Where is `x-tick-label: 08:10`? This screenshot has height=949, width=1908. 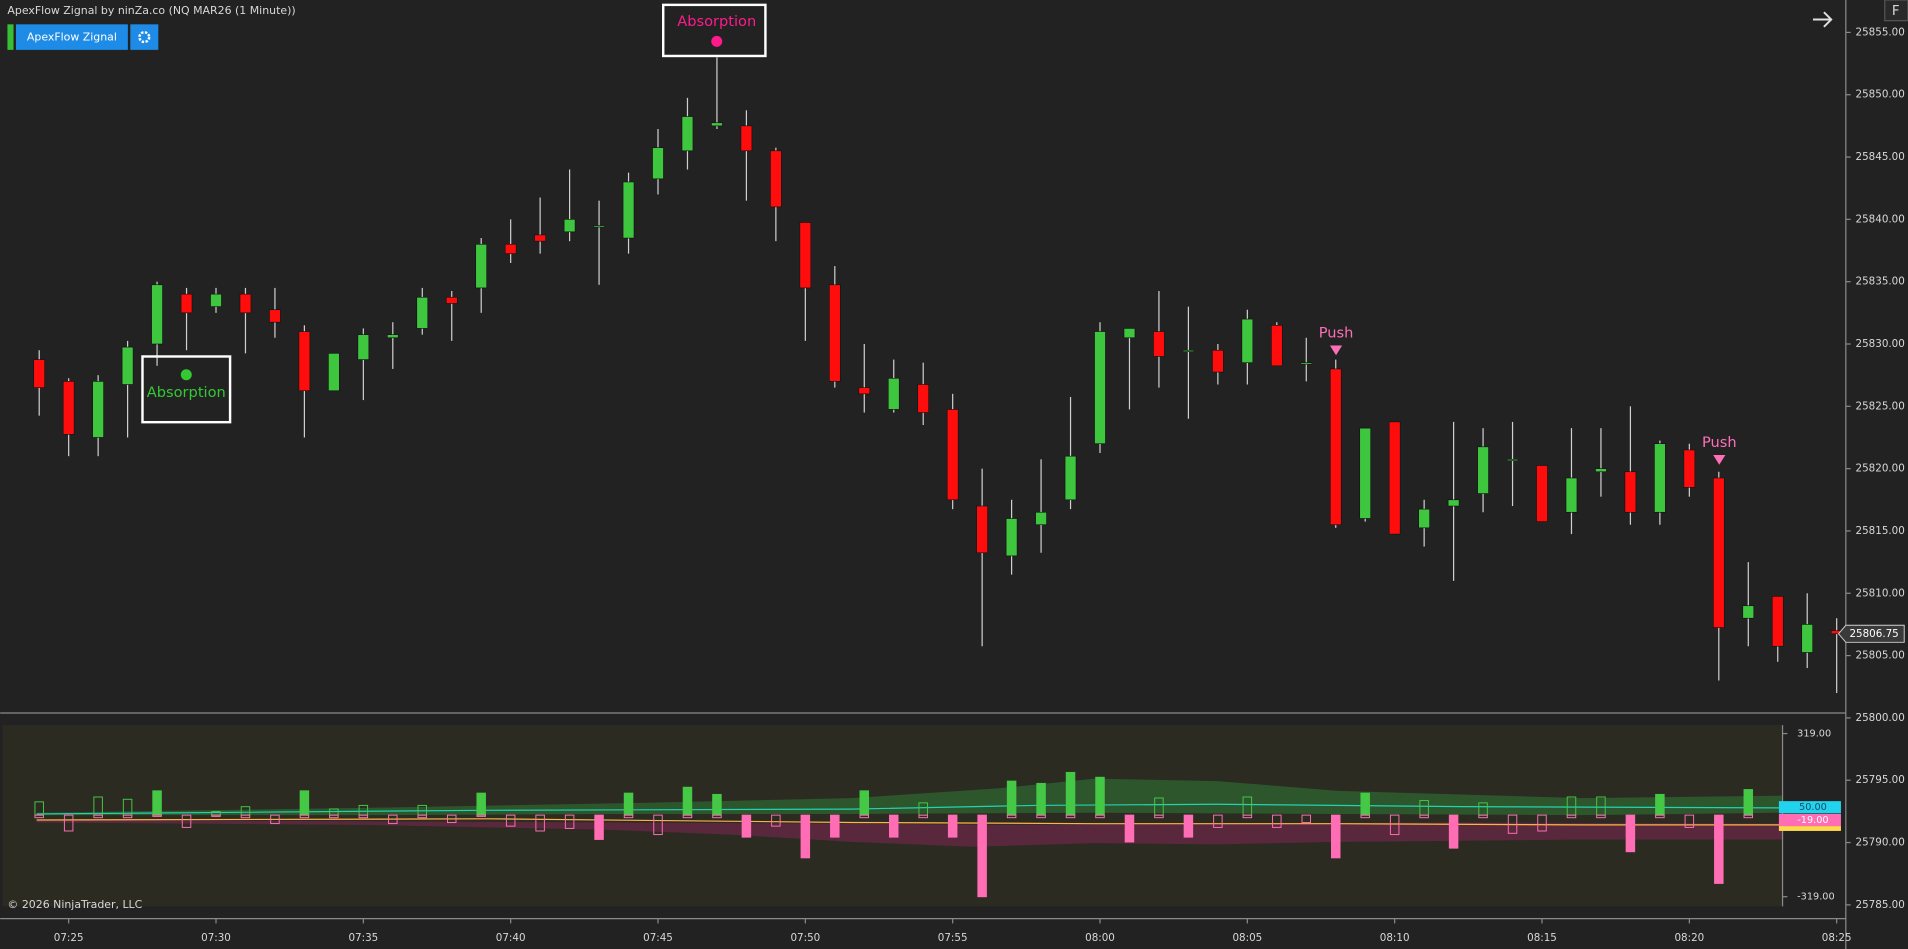
x-tick-label: 08:10 is located at coordinates (1395, 938).